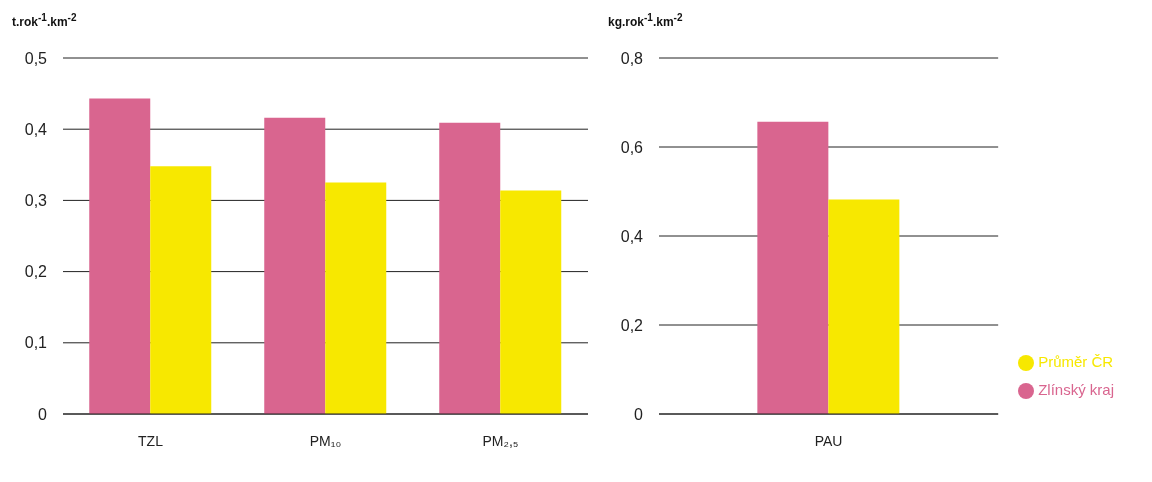 The height and width of the screenshot is (482, 1152). What do you see at coordinates (325, 440) in the screenshot?
I see `x-tick-label: PM₁₀` at bounding box center [325, 440].